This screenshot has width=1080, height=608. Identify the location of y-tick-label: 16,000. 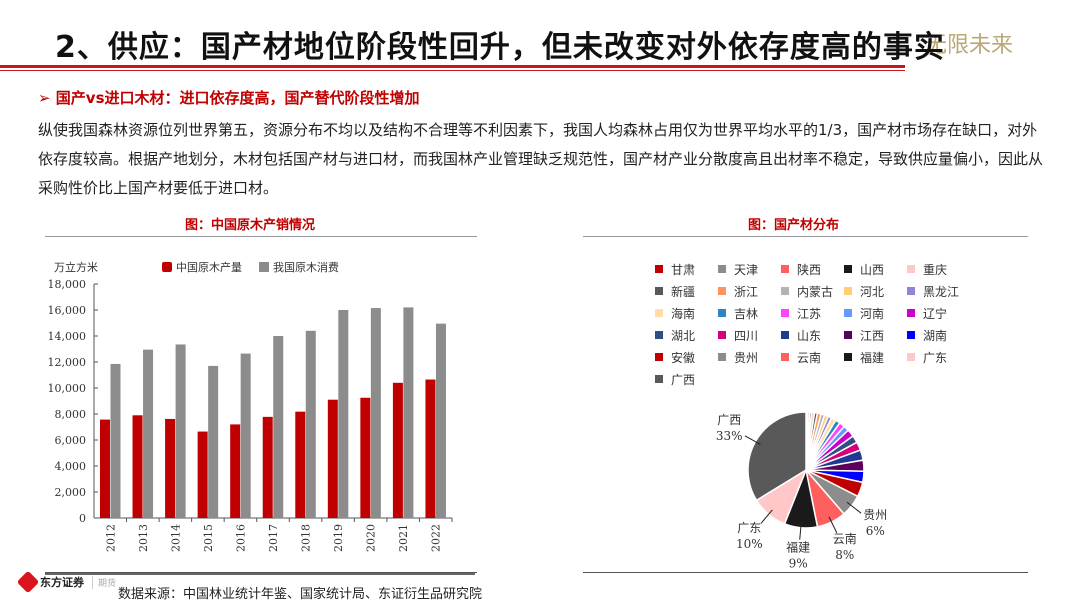
(67, 310).